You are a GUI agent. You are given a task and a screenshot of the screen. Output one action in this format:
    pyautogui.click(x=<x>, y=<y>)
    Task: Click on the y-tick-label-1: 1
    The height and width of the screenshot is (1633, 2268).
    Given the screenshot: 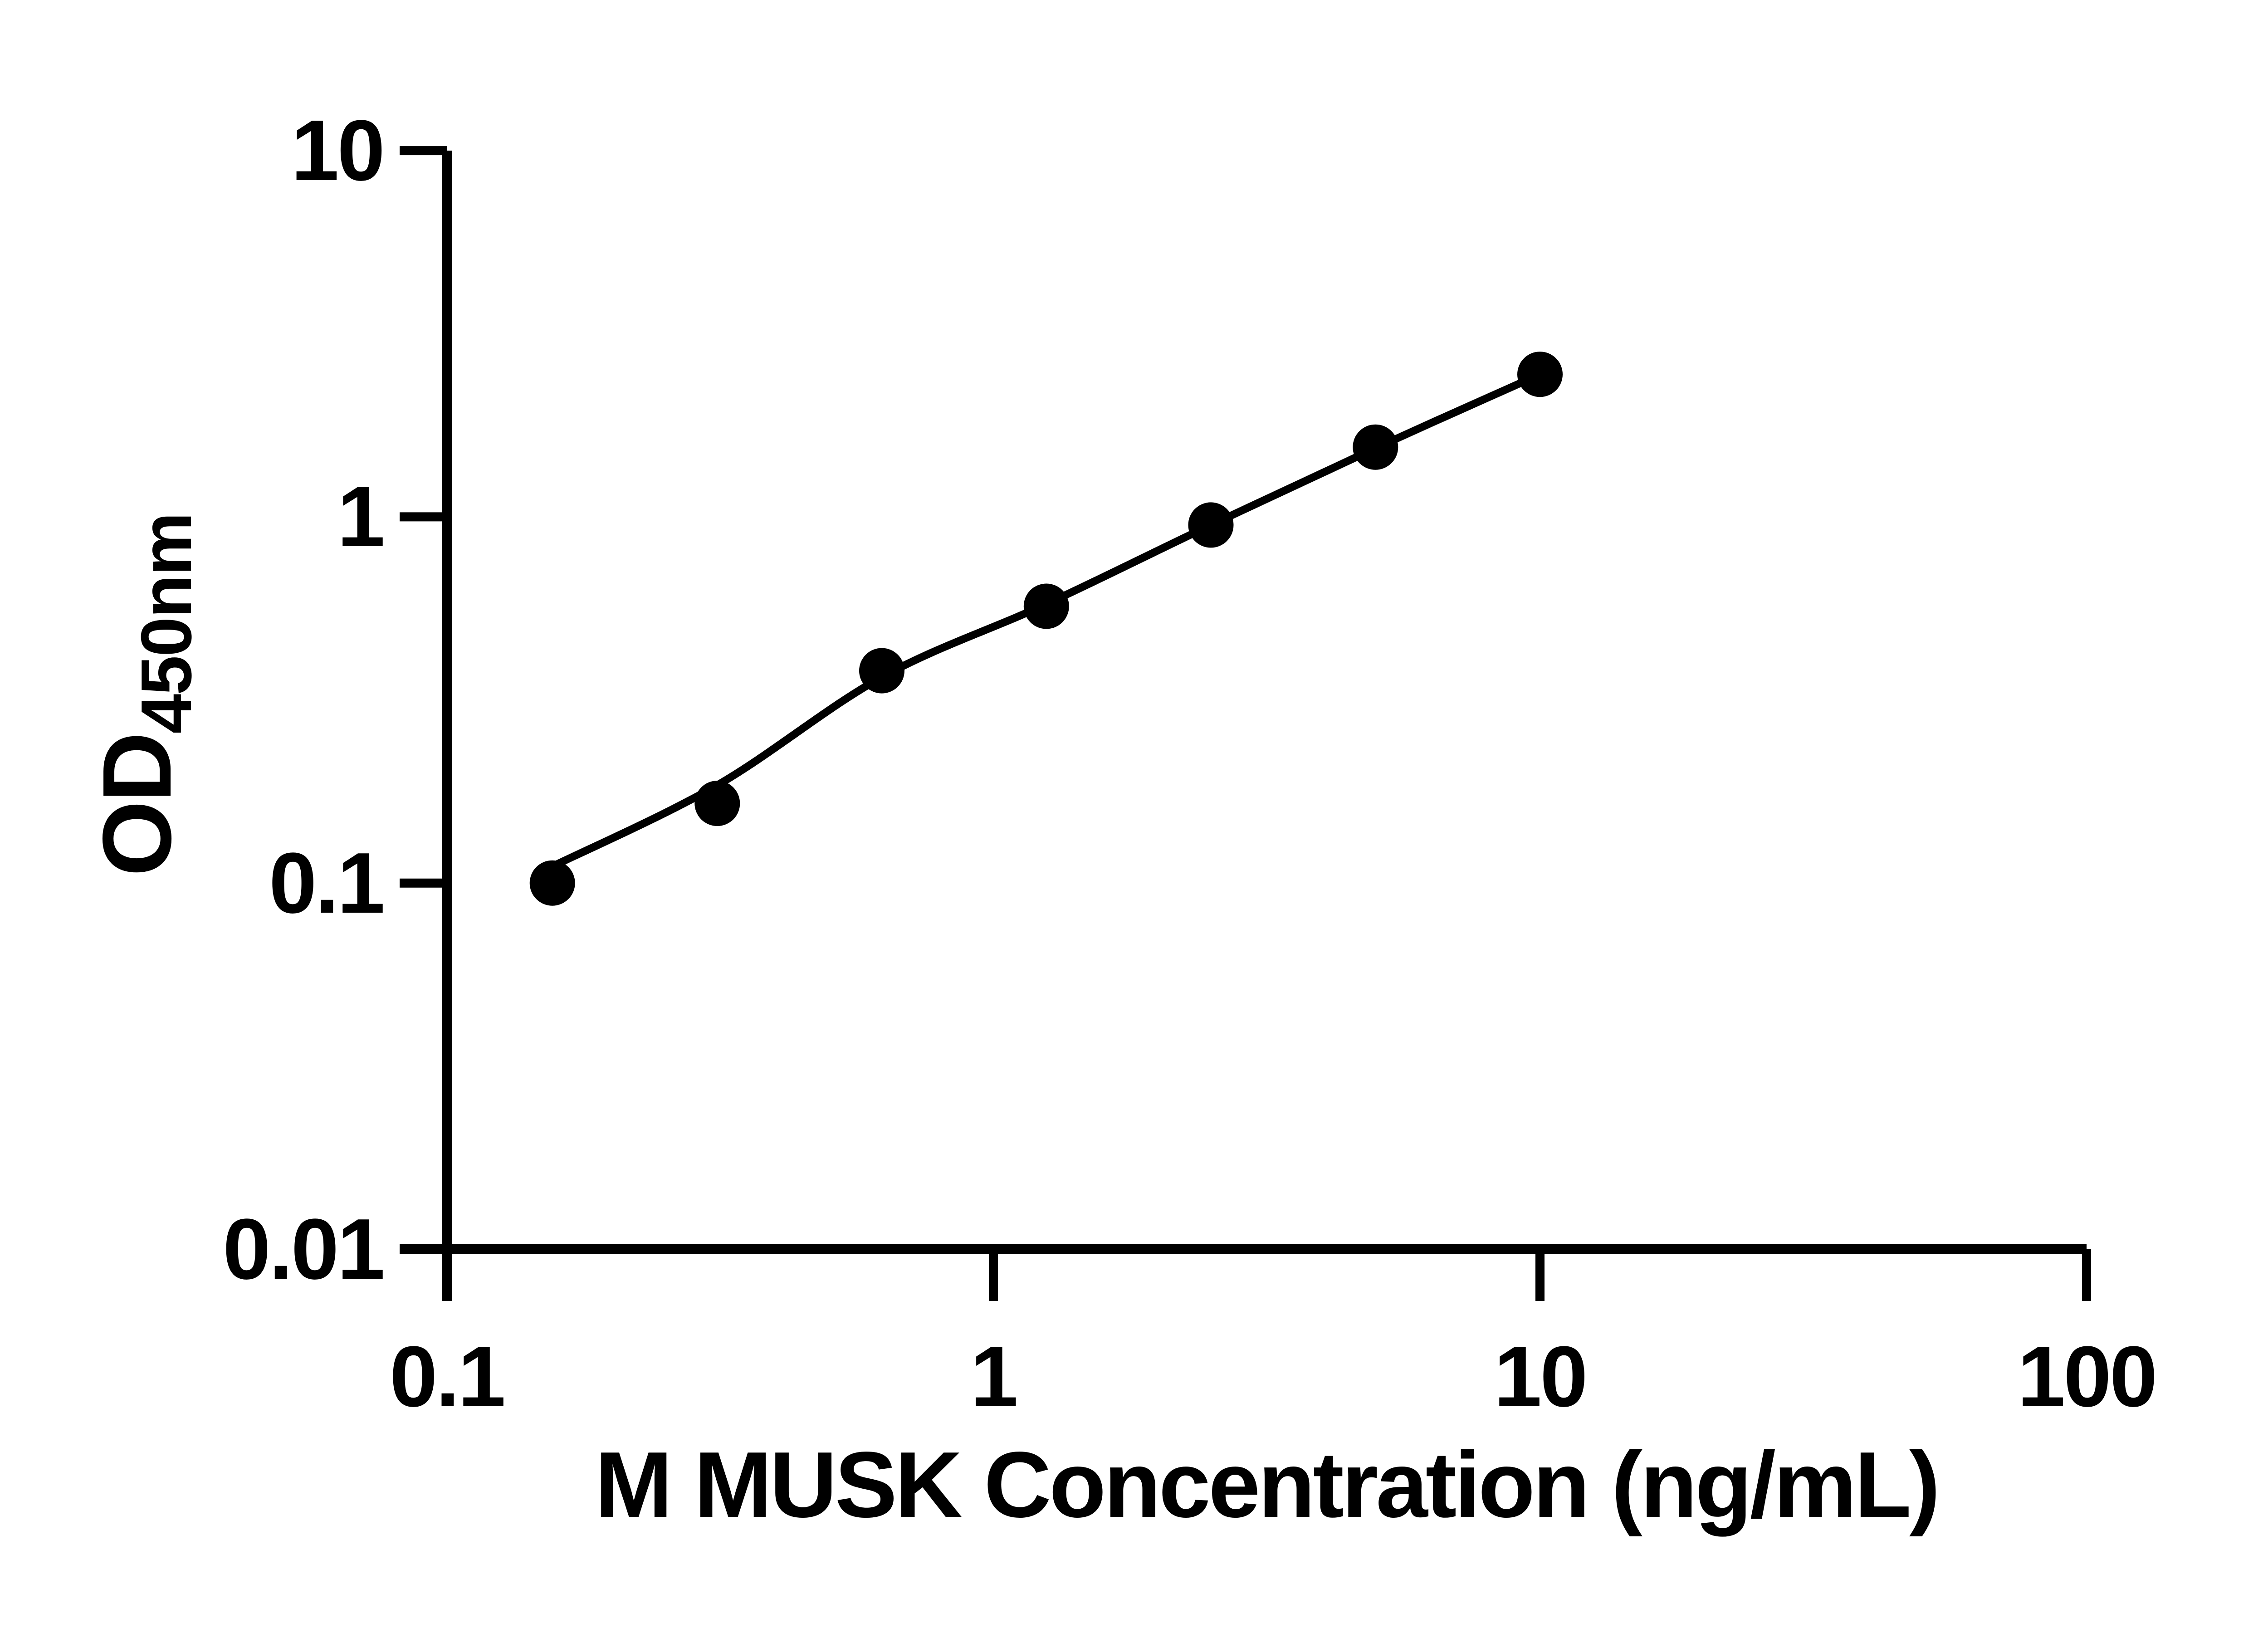 What is the action you would take?
    pyautogui.click(x=361, y=517)
    